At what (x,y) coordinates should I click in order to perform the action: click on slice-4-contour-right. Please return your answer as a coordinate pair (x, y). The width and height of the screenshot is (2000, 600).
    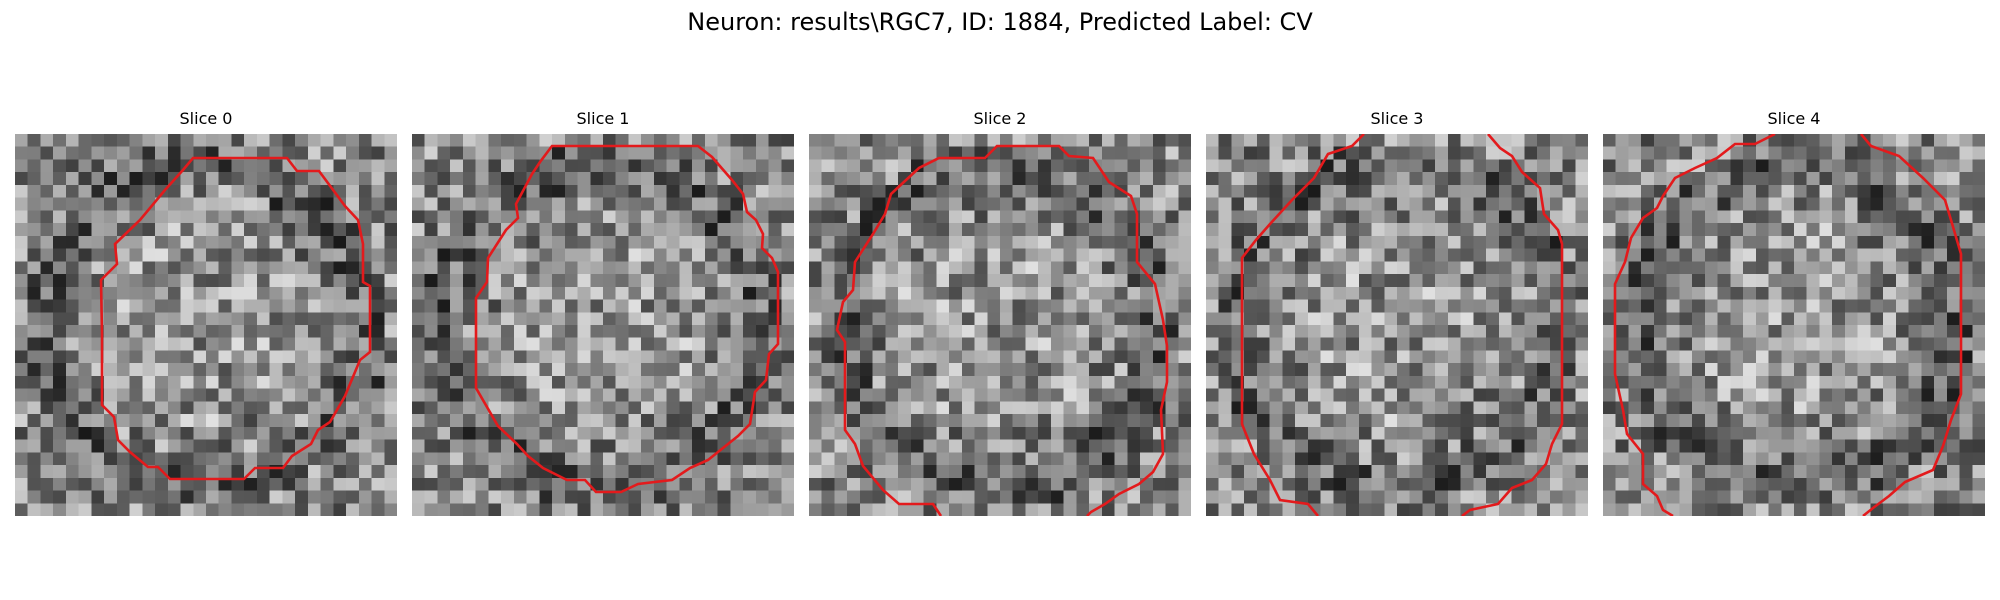
    Looking at the image, I should click on (1911, 325).